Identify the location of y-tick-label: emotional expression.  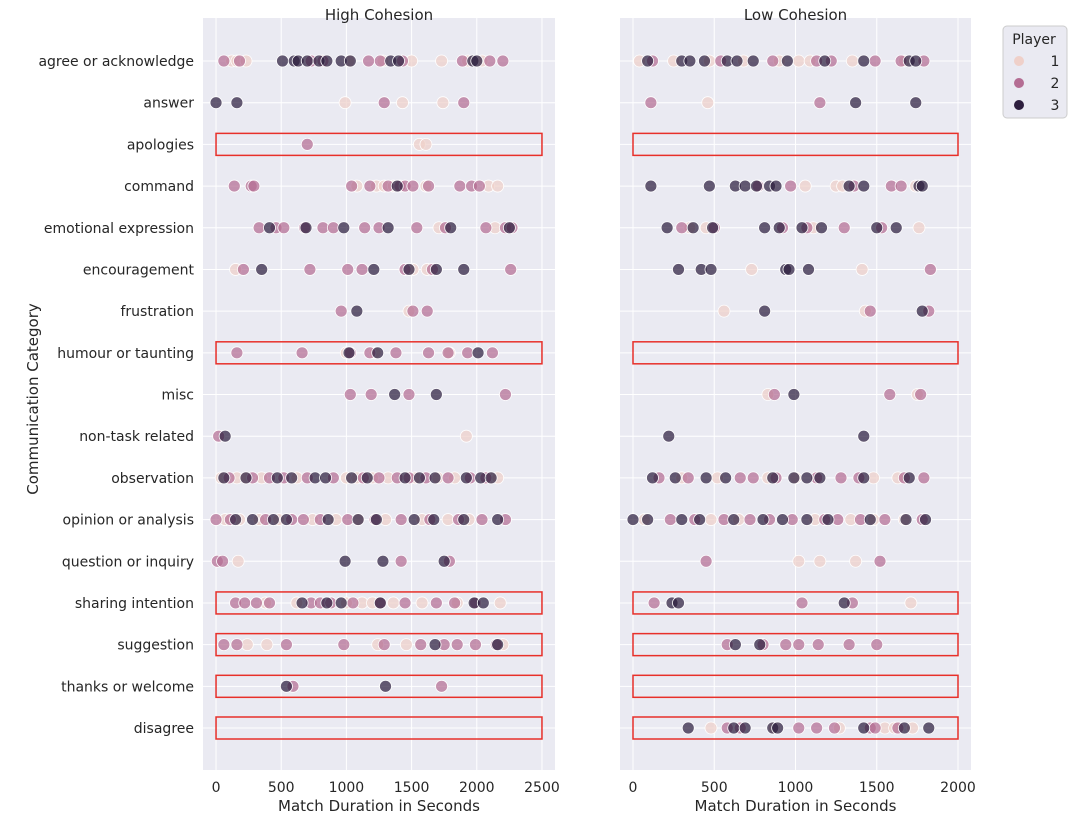
(119, 229).